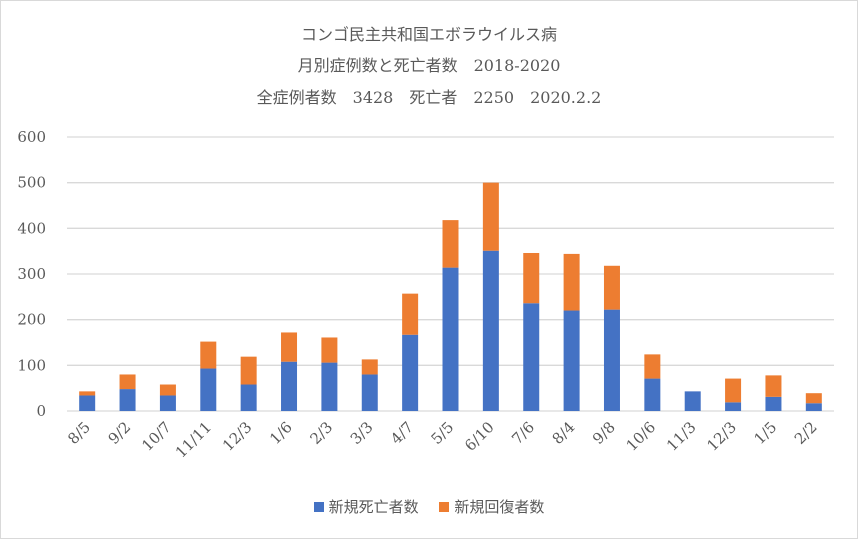 Image resolution: width=858 pixels, height=539 pixels. I want to click on legend-item-deaths: 新規死亡者数, so click(366, 506).